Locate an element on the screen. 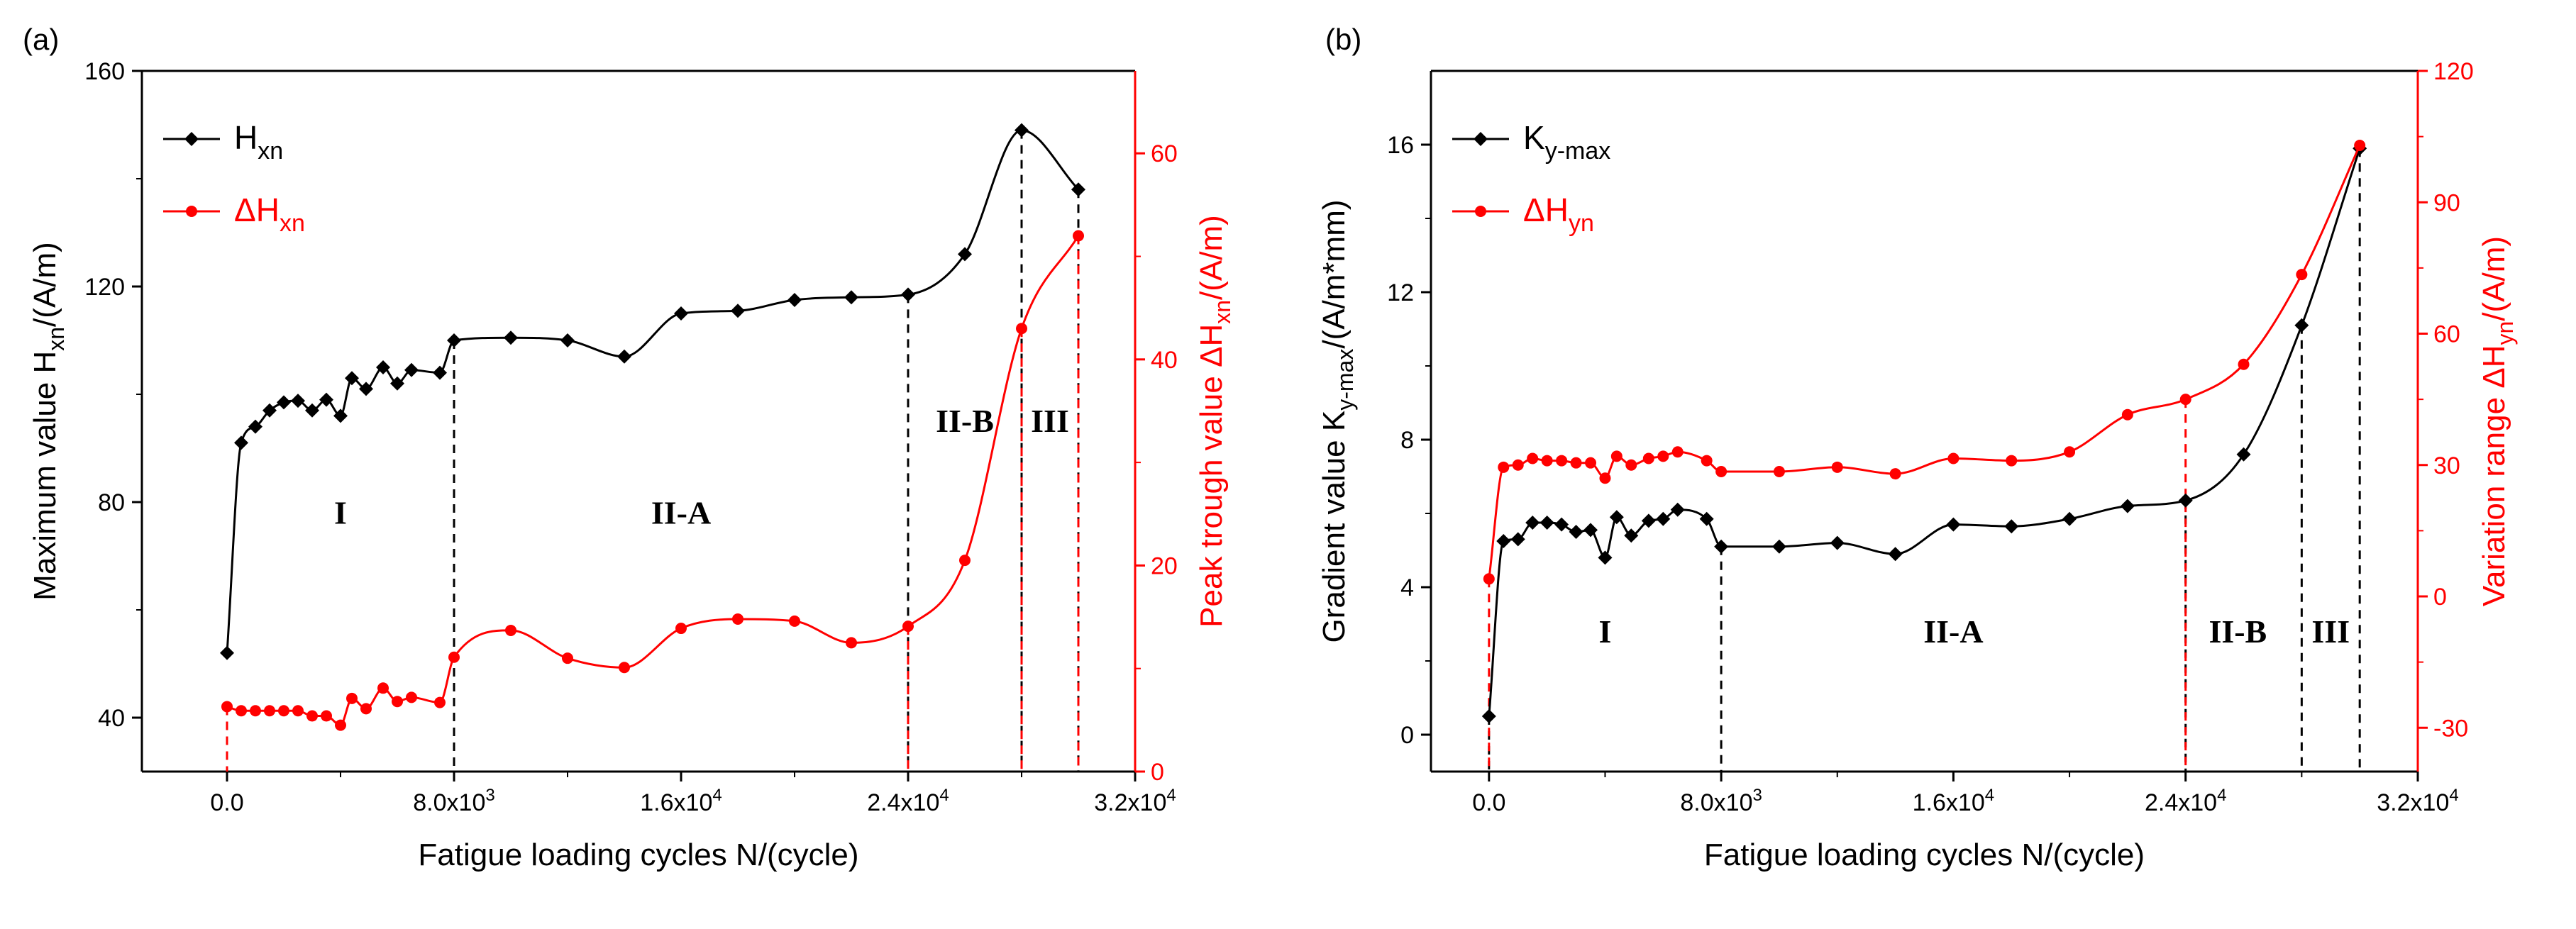  y-right-tick-label: 60 is located at coordinates (2446, 335).